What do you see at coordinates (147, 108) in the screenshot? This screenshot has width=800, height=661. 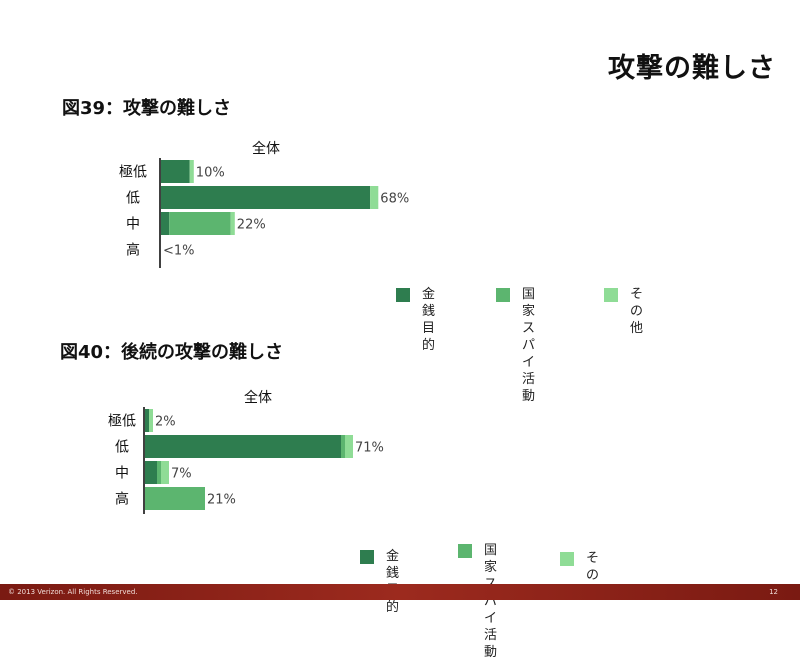 I see `figure-39-title: 図39：攻撃の難しさ` at bounding box center [147, 108].